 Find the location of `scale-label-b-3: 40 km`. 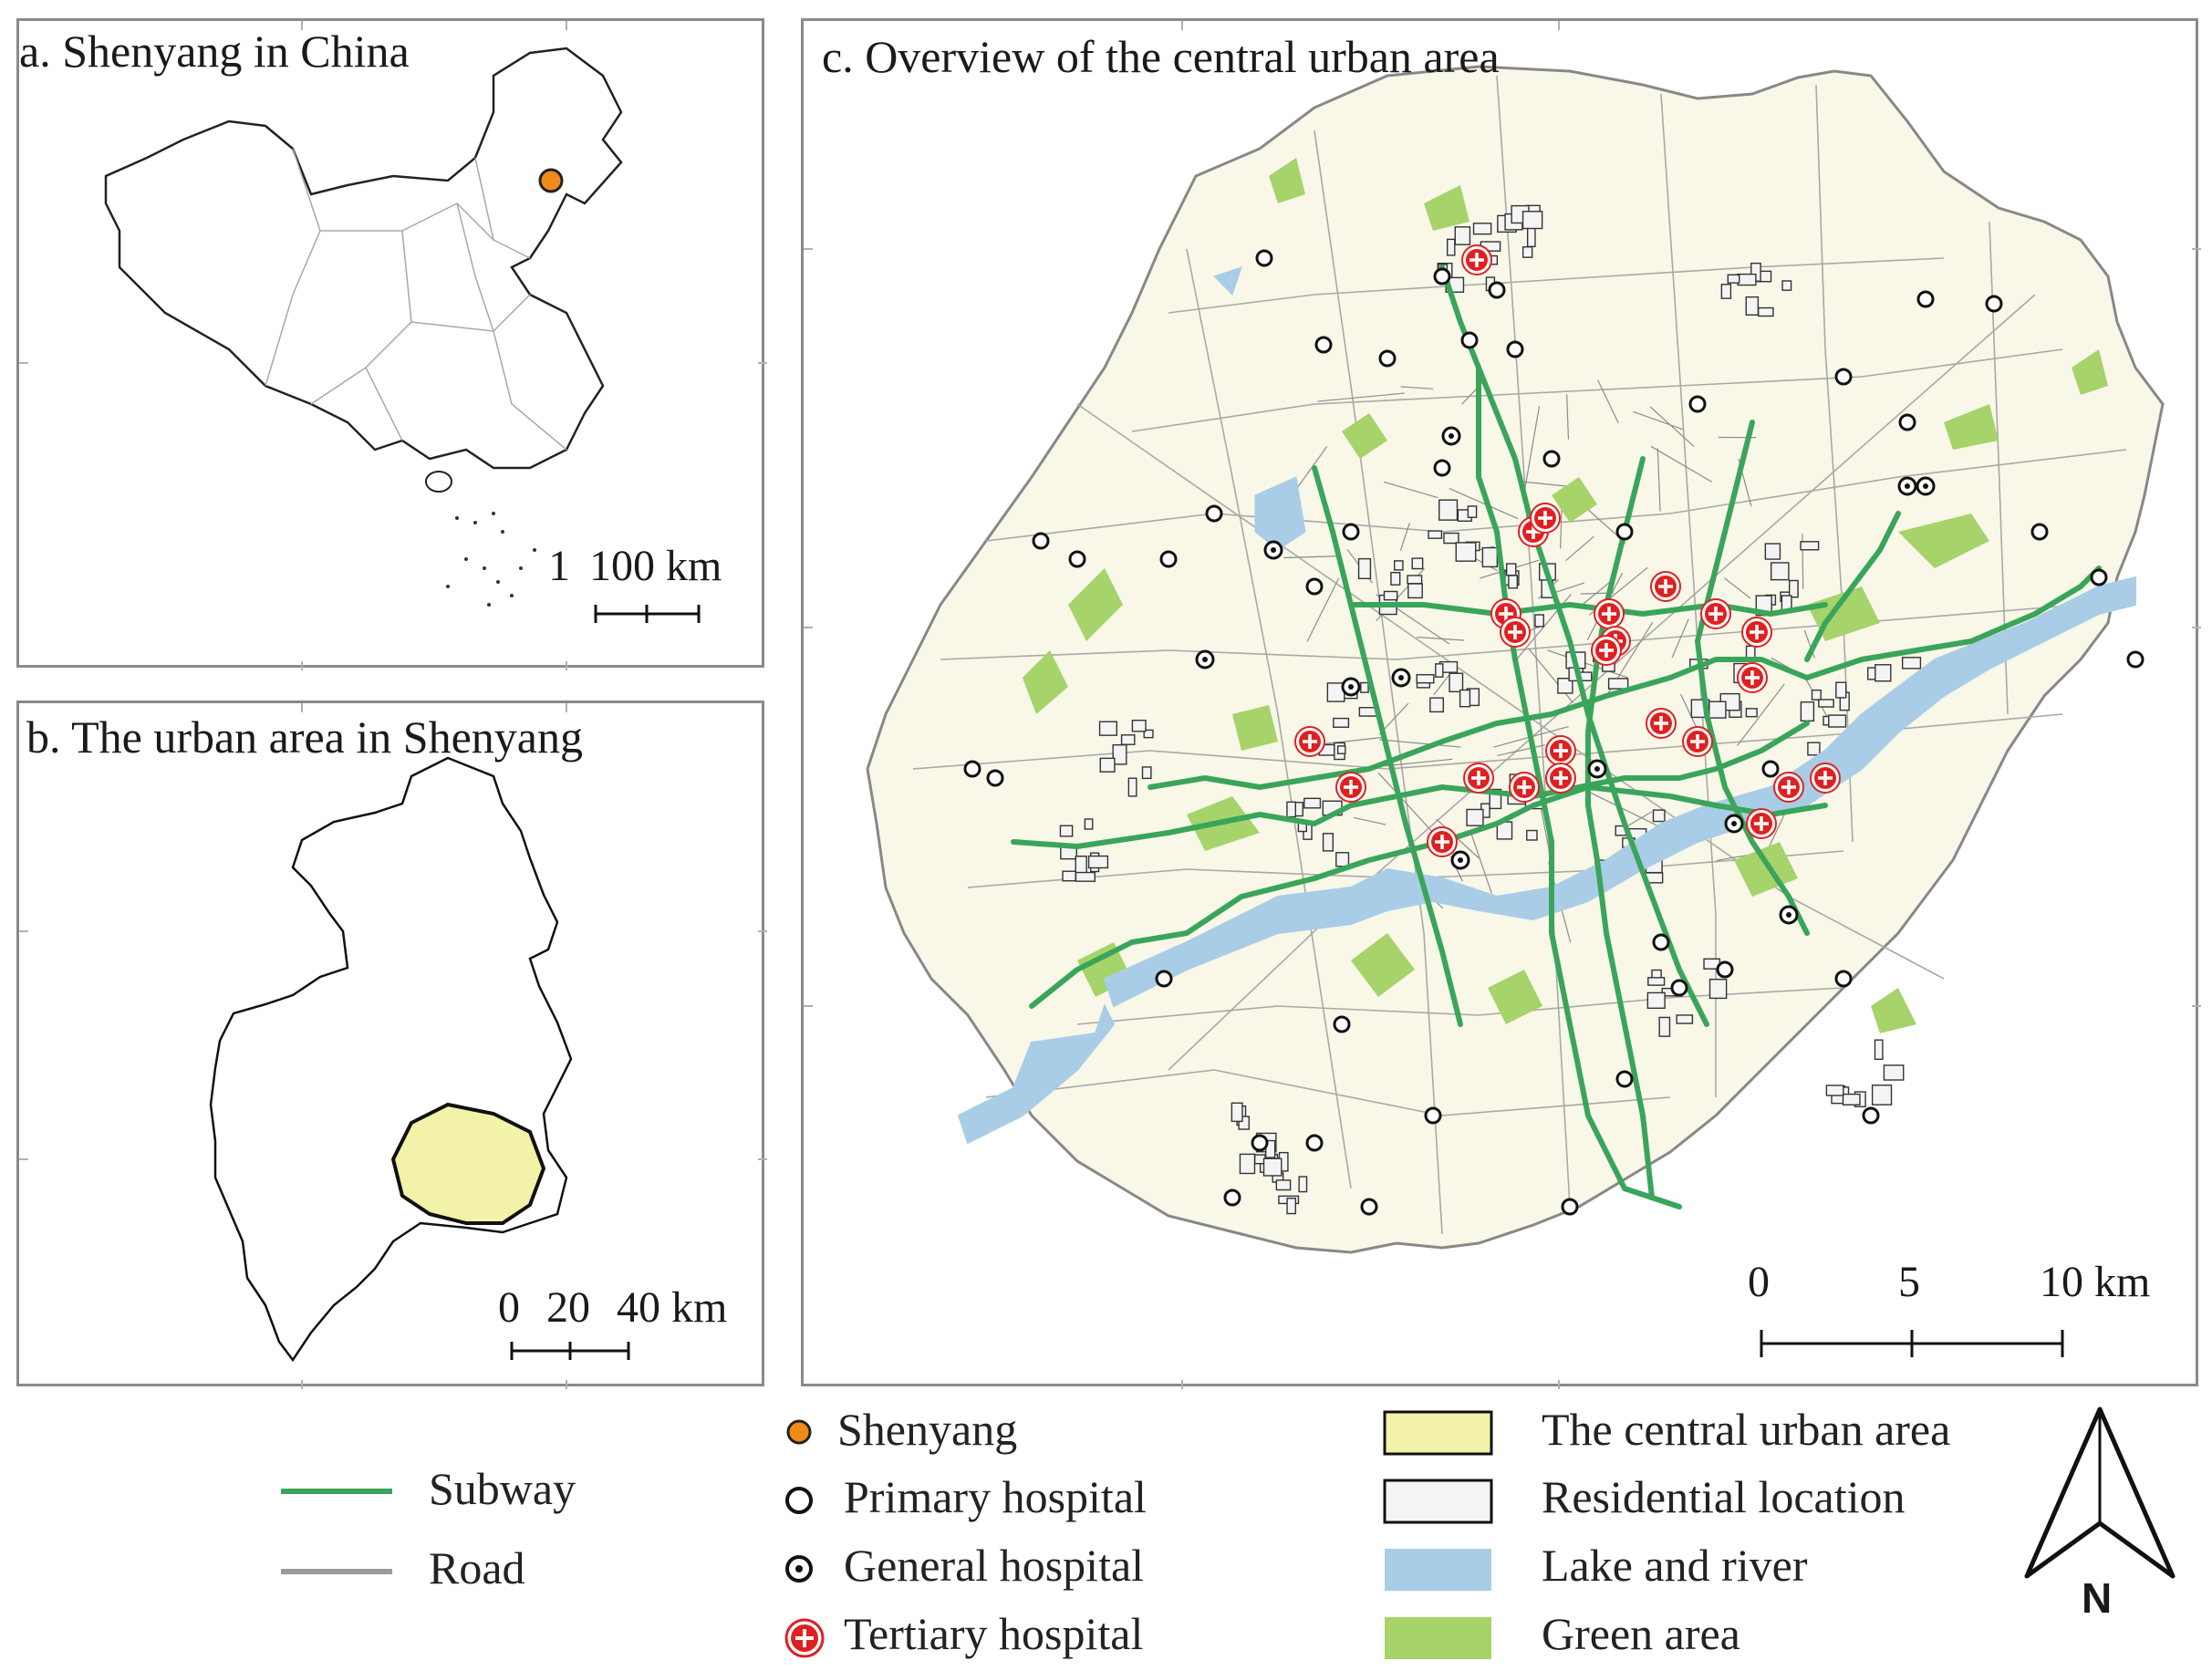

scale-label-b-3: 40 km is located at coordinates (672, 1307).